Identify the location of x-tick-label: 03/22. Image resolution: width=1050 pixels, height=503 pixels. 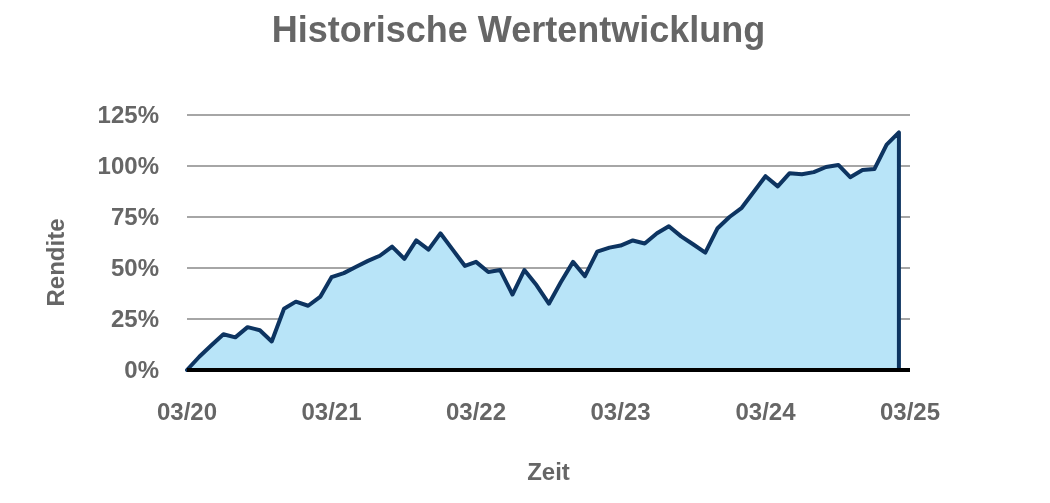
(476, 411).